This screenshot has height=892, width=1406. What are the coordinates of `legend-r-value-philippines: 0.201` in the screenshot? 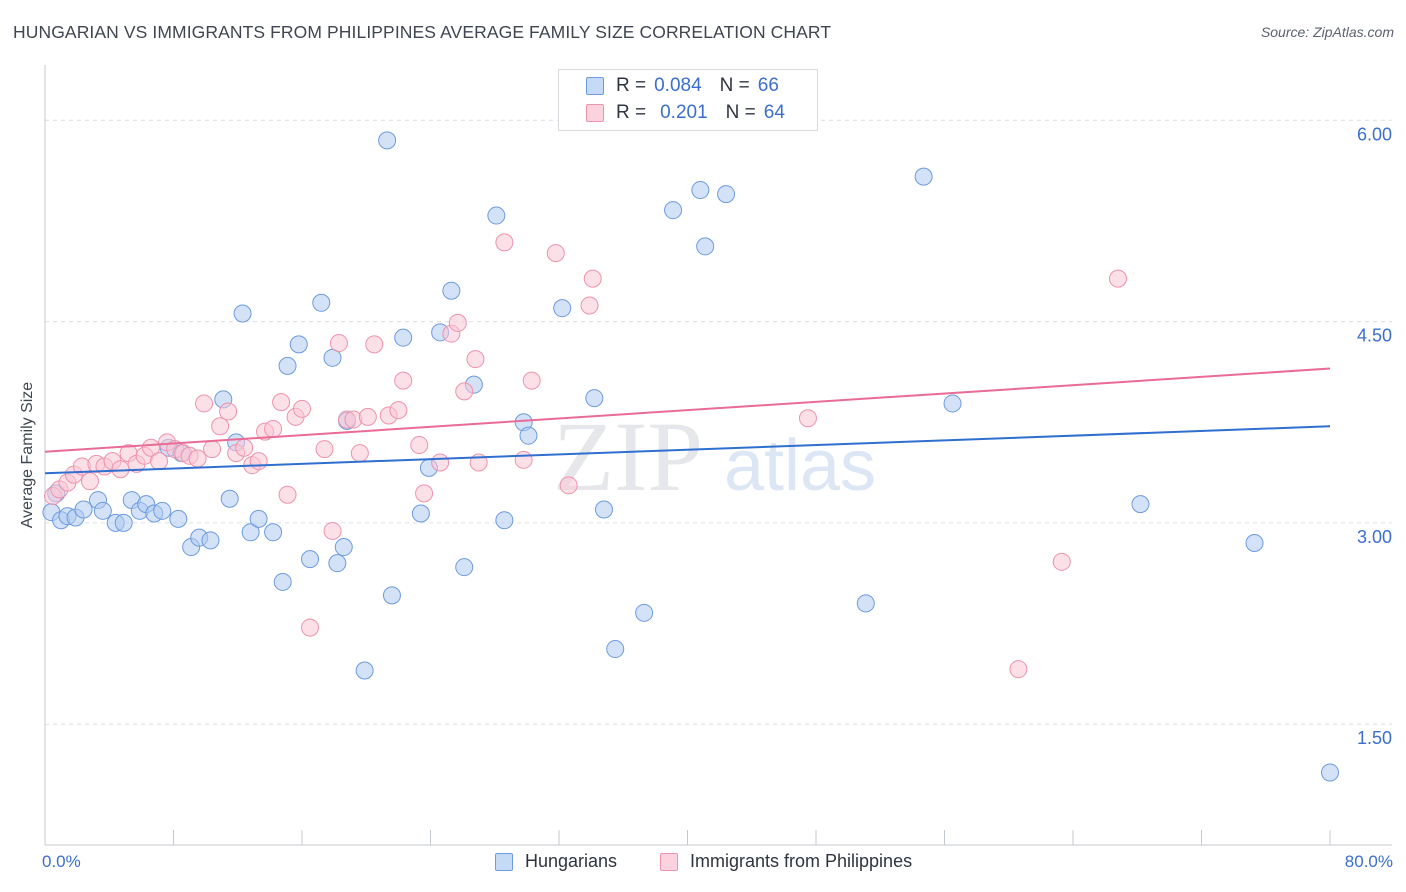 It's located at (684, 112).